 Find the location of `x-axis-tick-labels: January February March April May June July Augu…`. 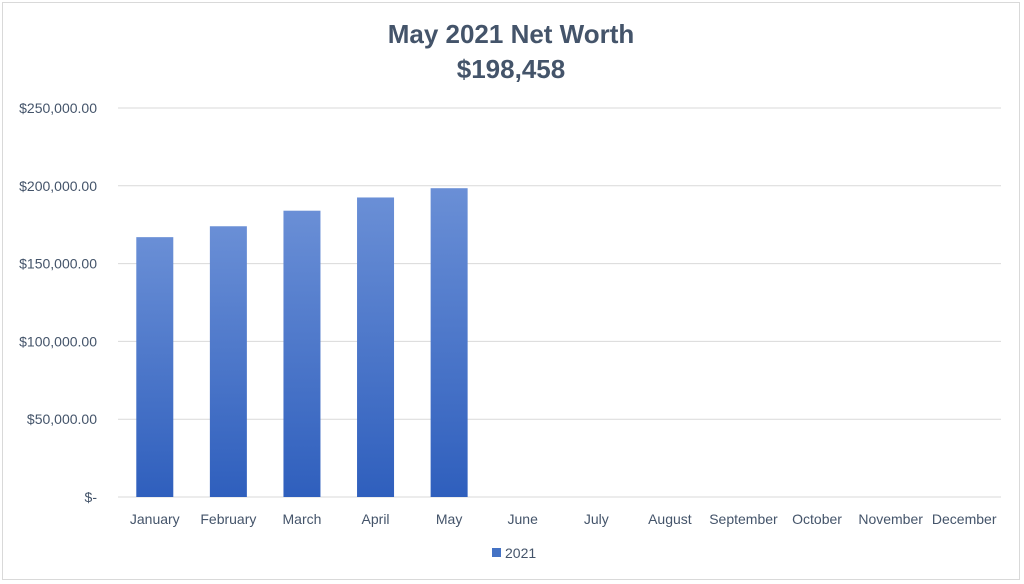

x-axis-tick-labels: January February March April May June July Augu… is located at coordinates (563, 519).